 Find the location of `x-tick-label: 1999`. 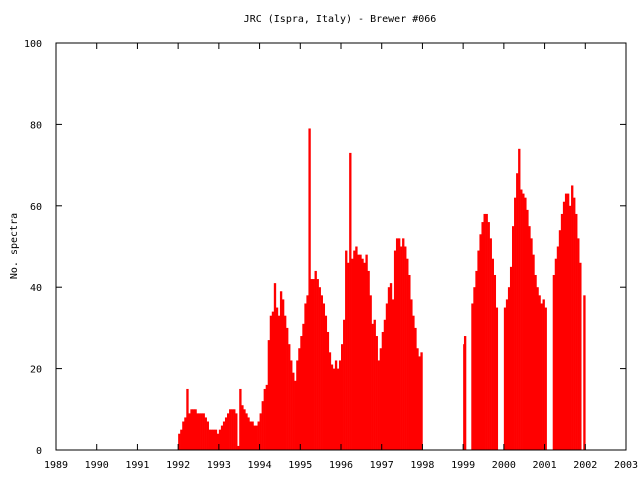

x-tick-label: 1999 is located at coordinates (463, 465).